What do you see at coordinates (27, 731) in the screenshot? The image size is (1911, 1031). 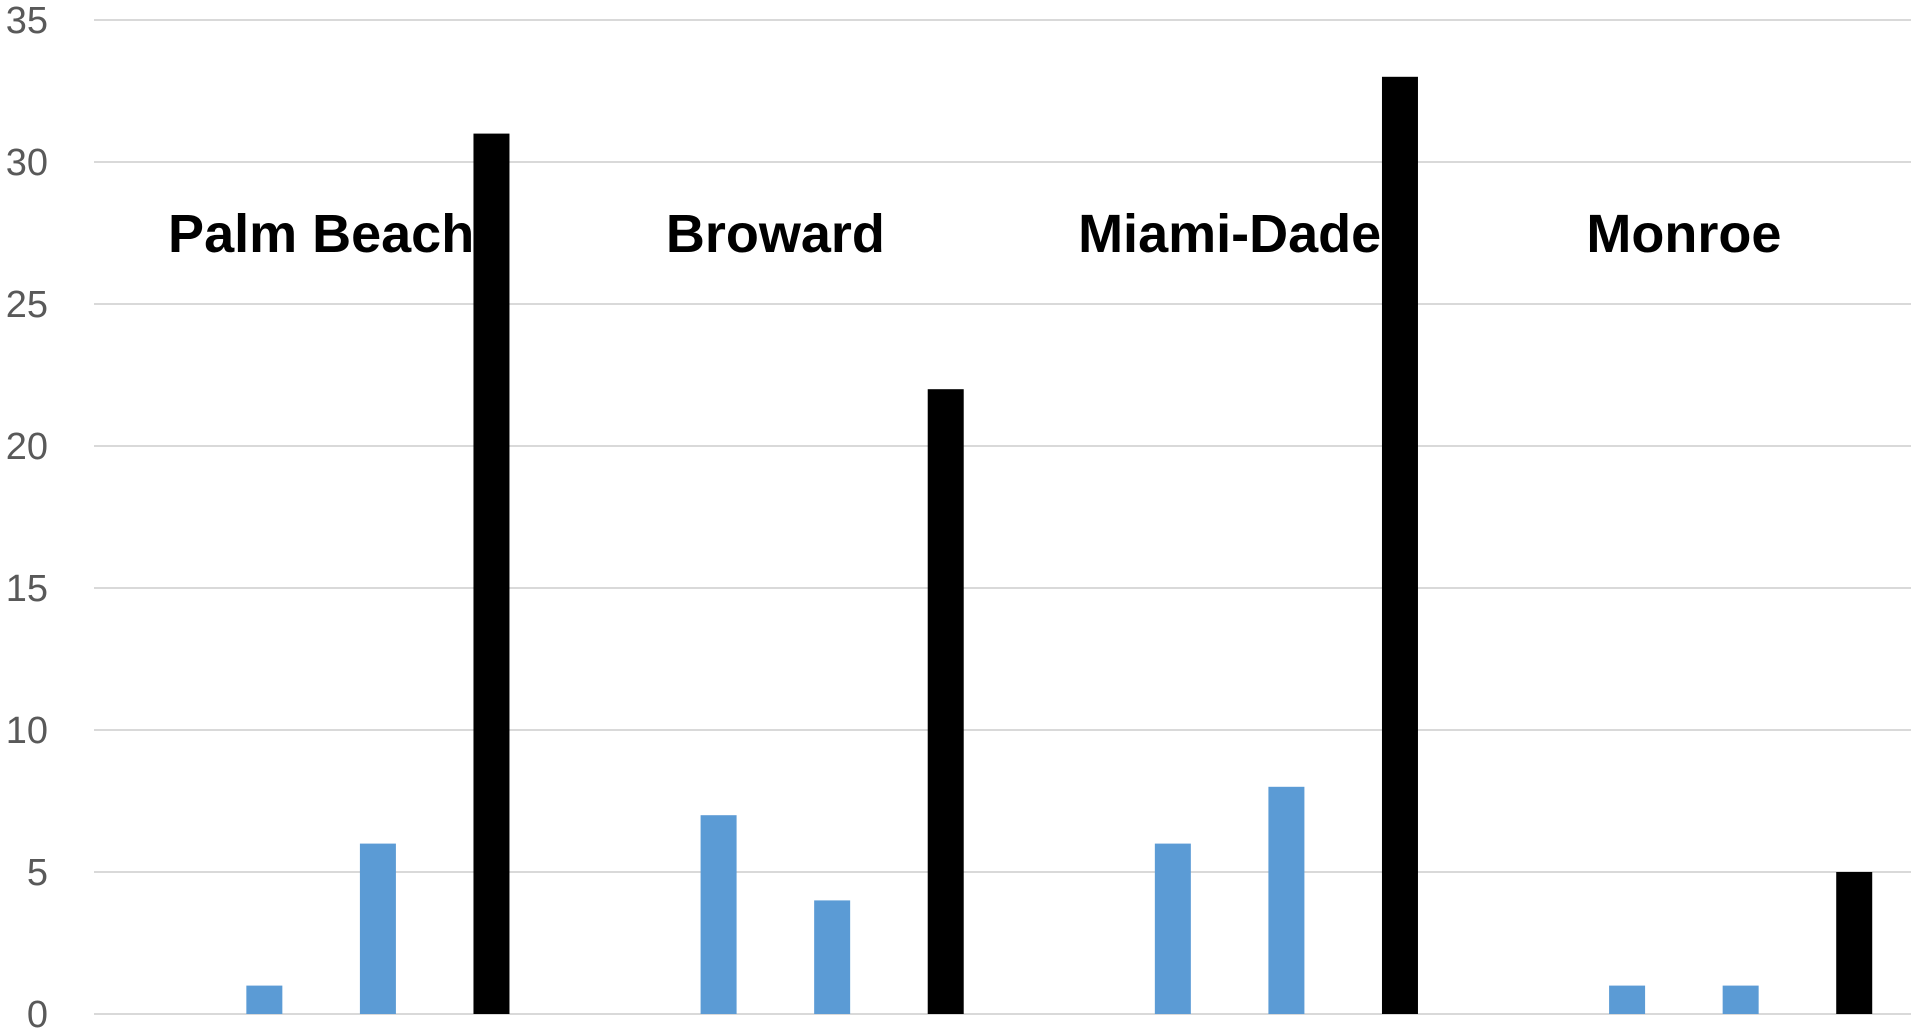 I see `y-tick-label: 10` at bounding box center [27, 731].